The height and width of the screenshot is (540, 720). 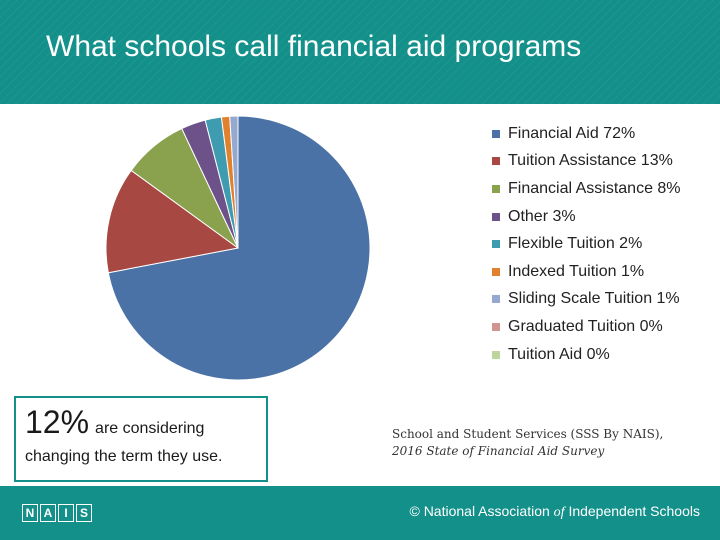 I want to click on legend-label: Other 3%, so click(x=542, y=216).